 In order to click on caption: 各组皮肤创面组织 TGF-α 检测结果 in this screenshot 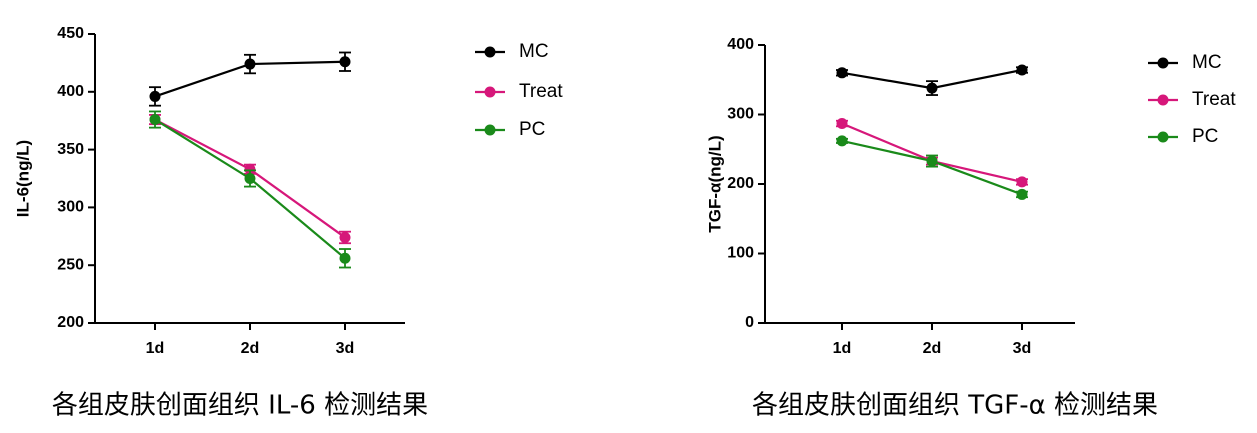, I will do `click(955, 406)`.